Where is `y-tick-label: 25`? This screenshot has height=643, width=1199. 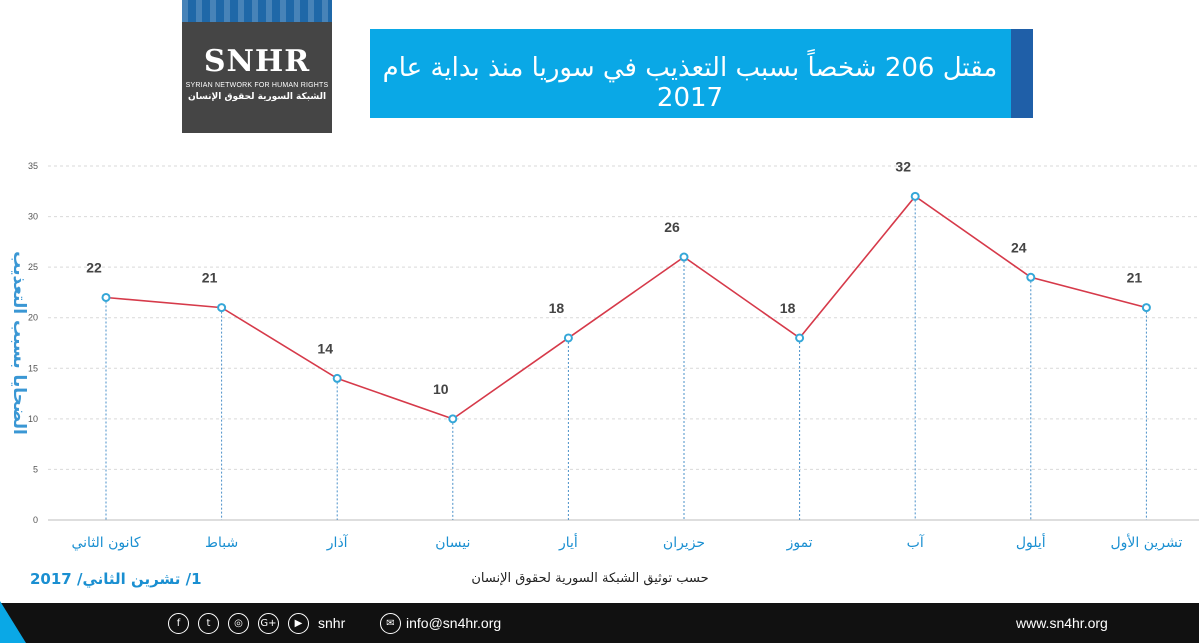 y-tick-label: 25 is located at coordinates (33, 267).